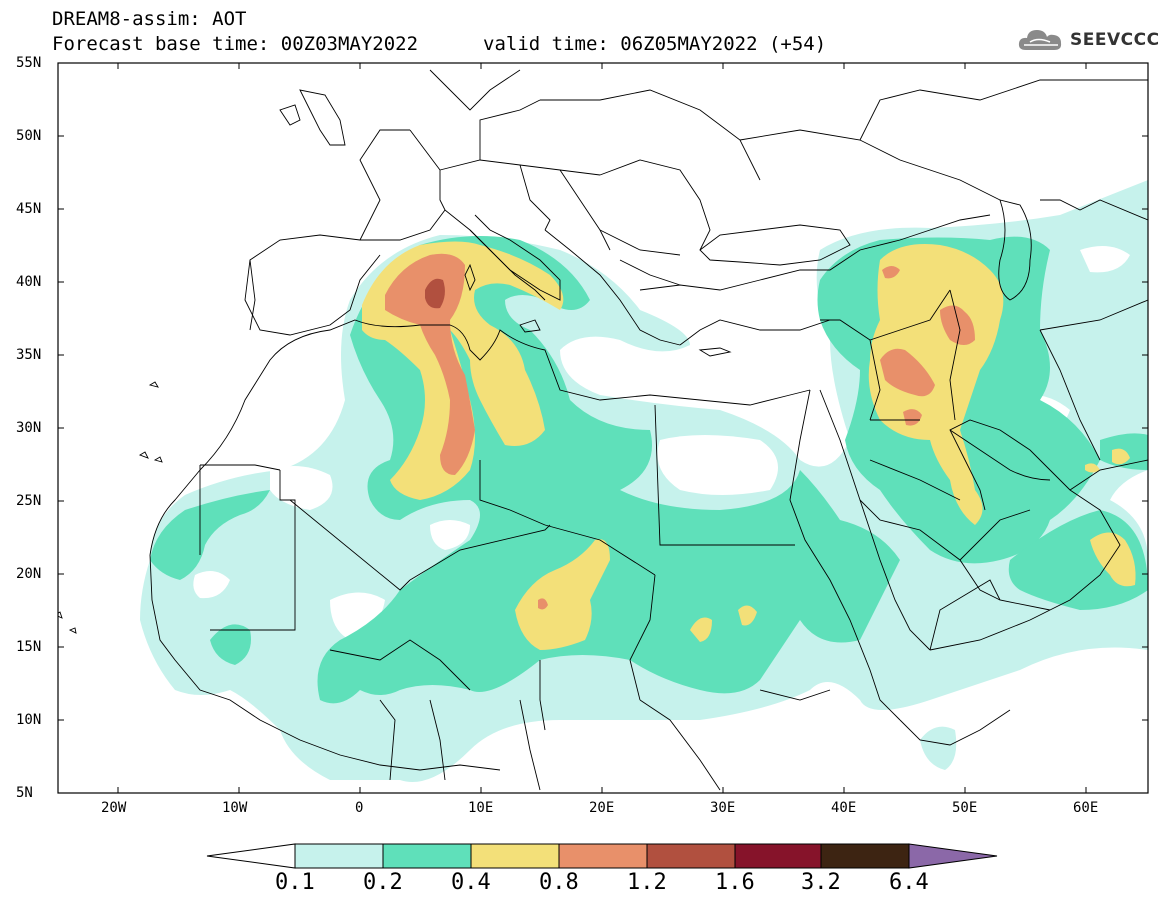  Describe the element at coordinates (29, 574) in the screenshot. I see `lat-tick-label: 20N` at that location.